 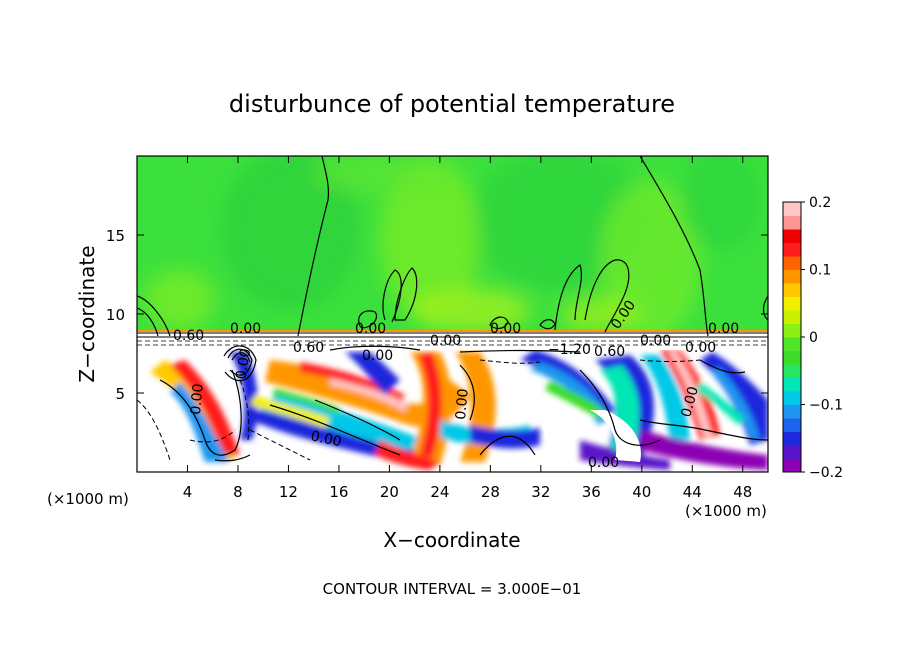 I want to click on x-tick-label: 32, so click(x=540, y=492).